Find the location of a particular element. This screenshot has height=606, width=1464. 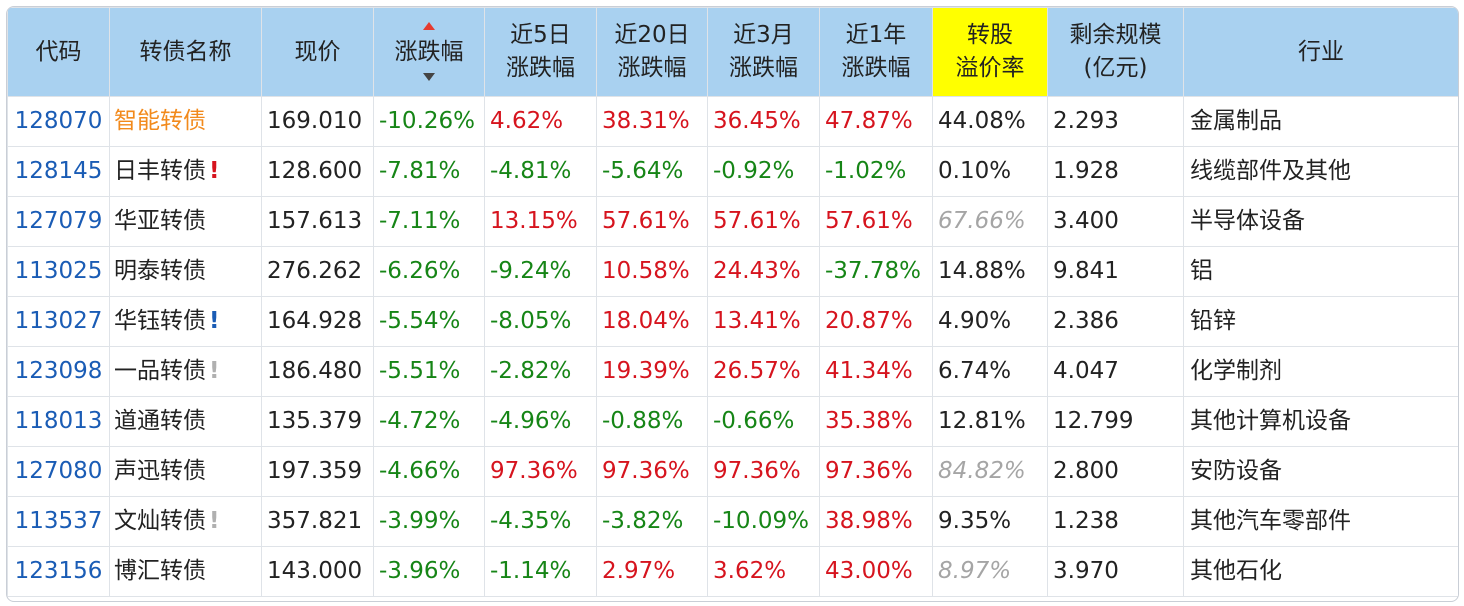

header-price-label: 现价 is located at coordinates (317, 51).